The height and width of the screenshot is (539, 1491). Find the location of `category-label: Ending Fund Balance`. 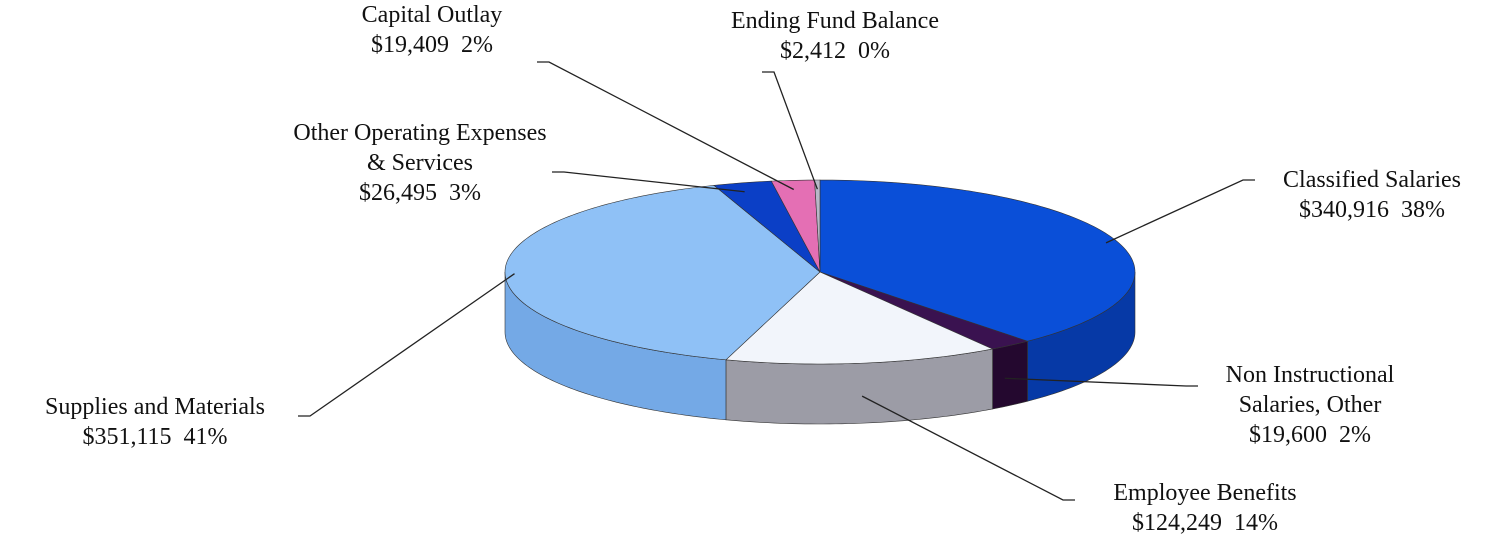

category-label: Ending Fund Balance is located at coordinates (835, 21).